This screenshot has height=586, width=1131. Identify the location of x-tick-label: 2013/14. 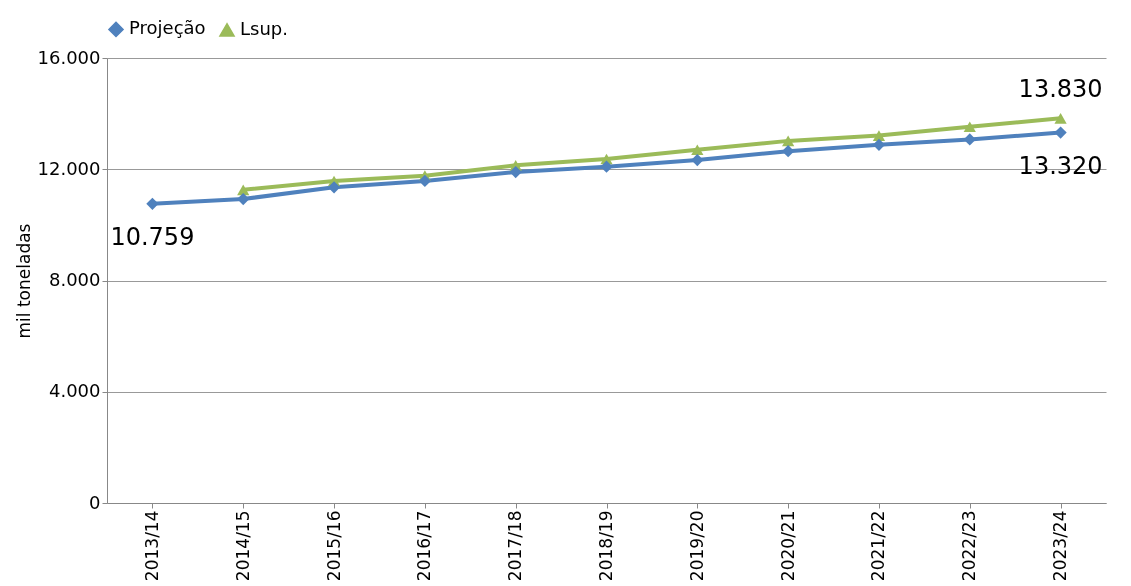
(151, 546).